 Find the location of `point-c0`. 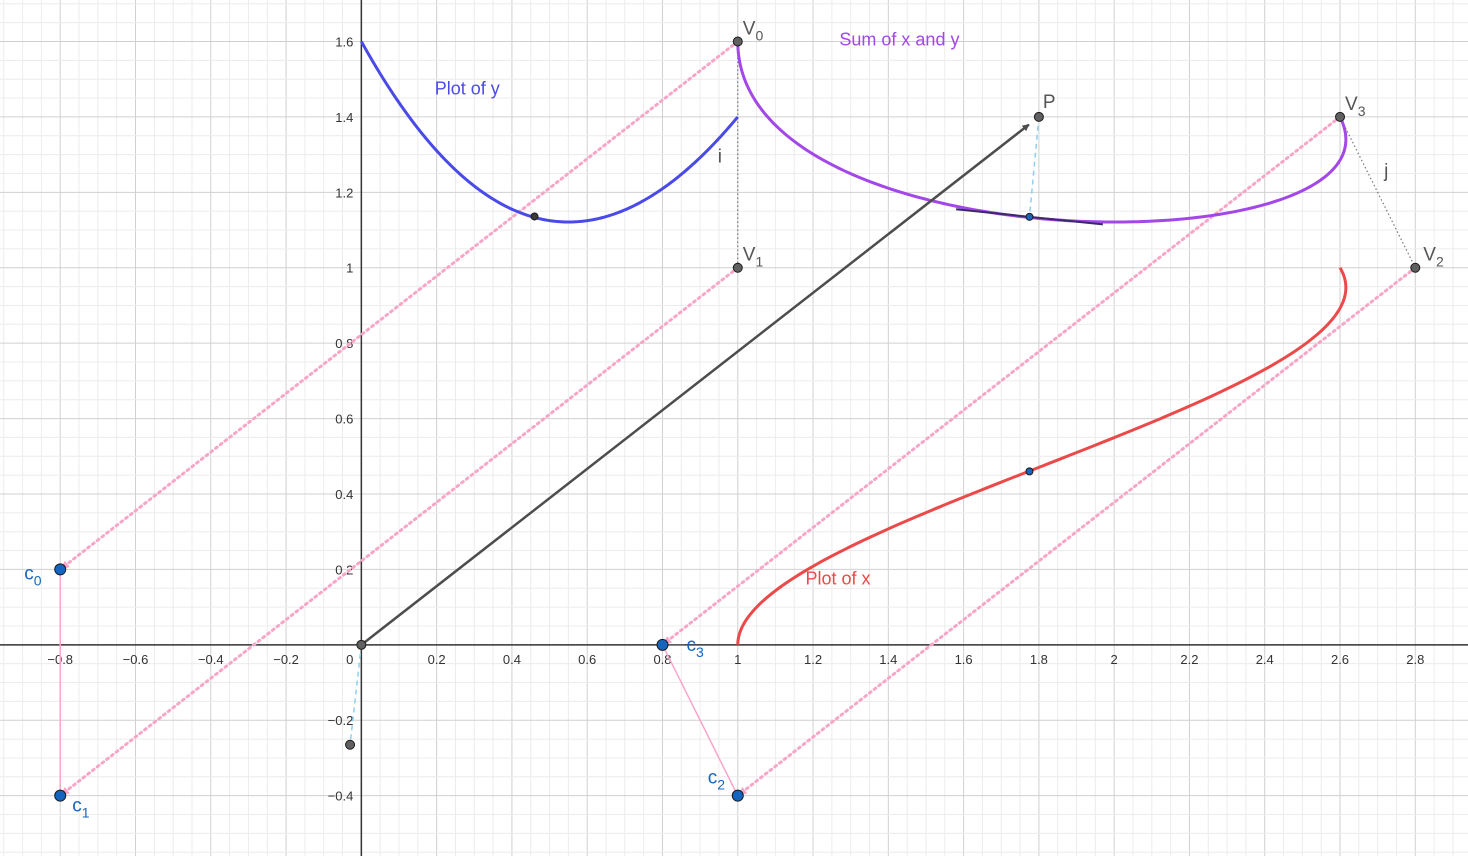

point-c0 is located at coordinates (60, 569).